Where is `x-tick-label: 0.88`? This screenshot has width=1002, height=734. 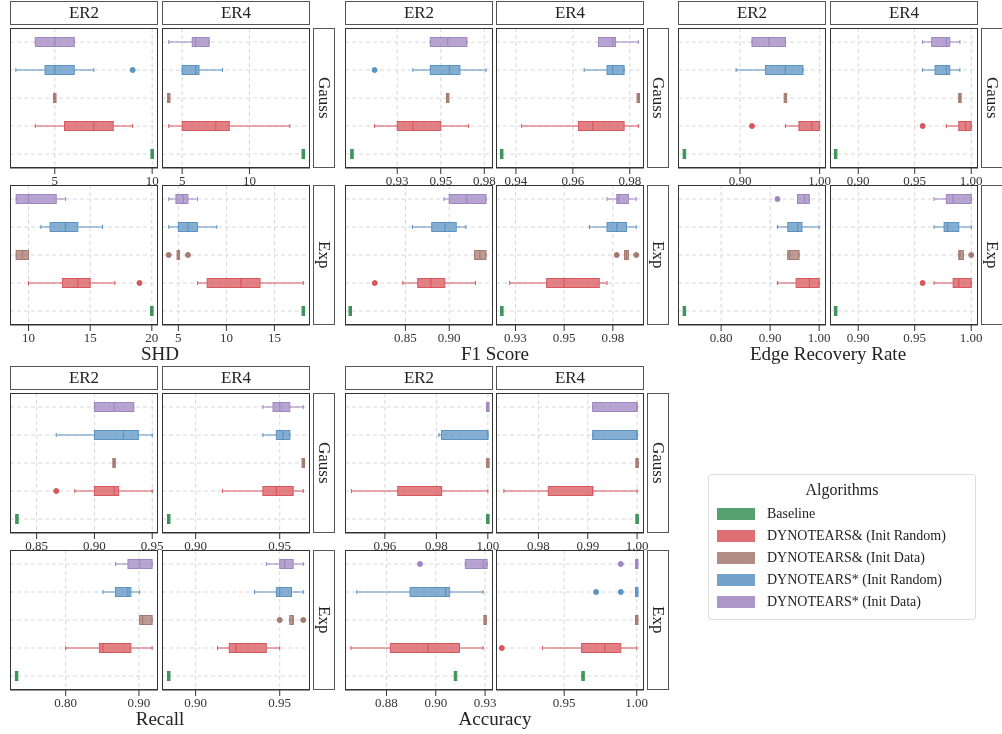 x-tick-label: 0.88 is located at coordinates (386, 703).